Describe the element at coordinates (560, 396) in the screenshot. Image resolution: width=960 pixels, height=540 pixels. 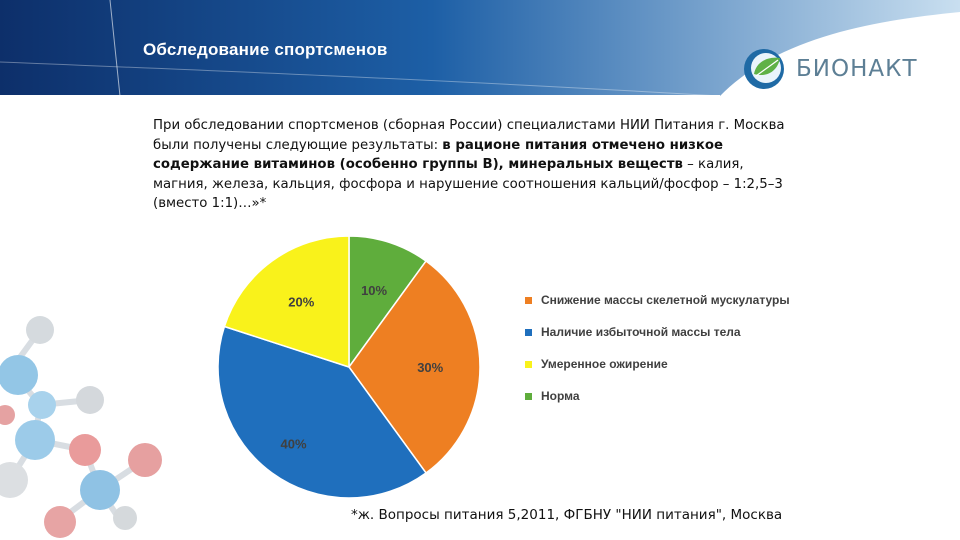
I see `legend-label: Норма` at that location.